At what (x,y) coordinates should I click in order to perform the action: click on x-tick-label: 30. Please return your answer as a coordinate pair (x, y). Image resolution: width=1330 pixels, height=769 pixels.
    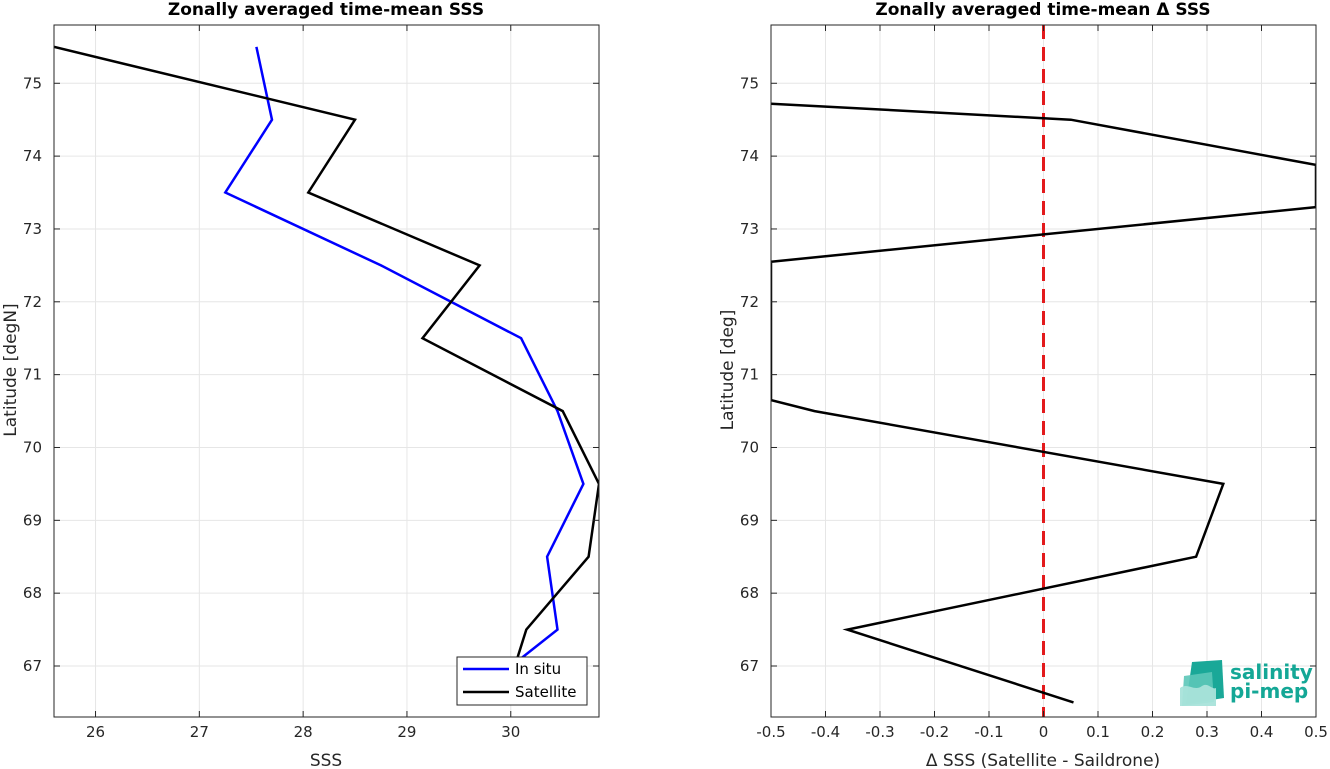
    Looking at the image, I should click on (510, 732).